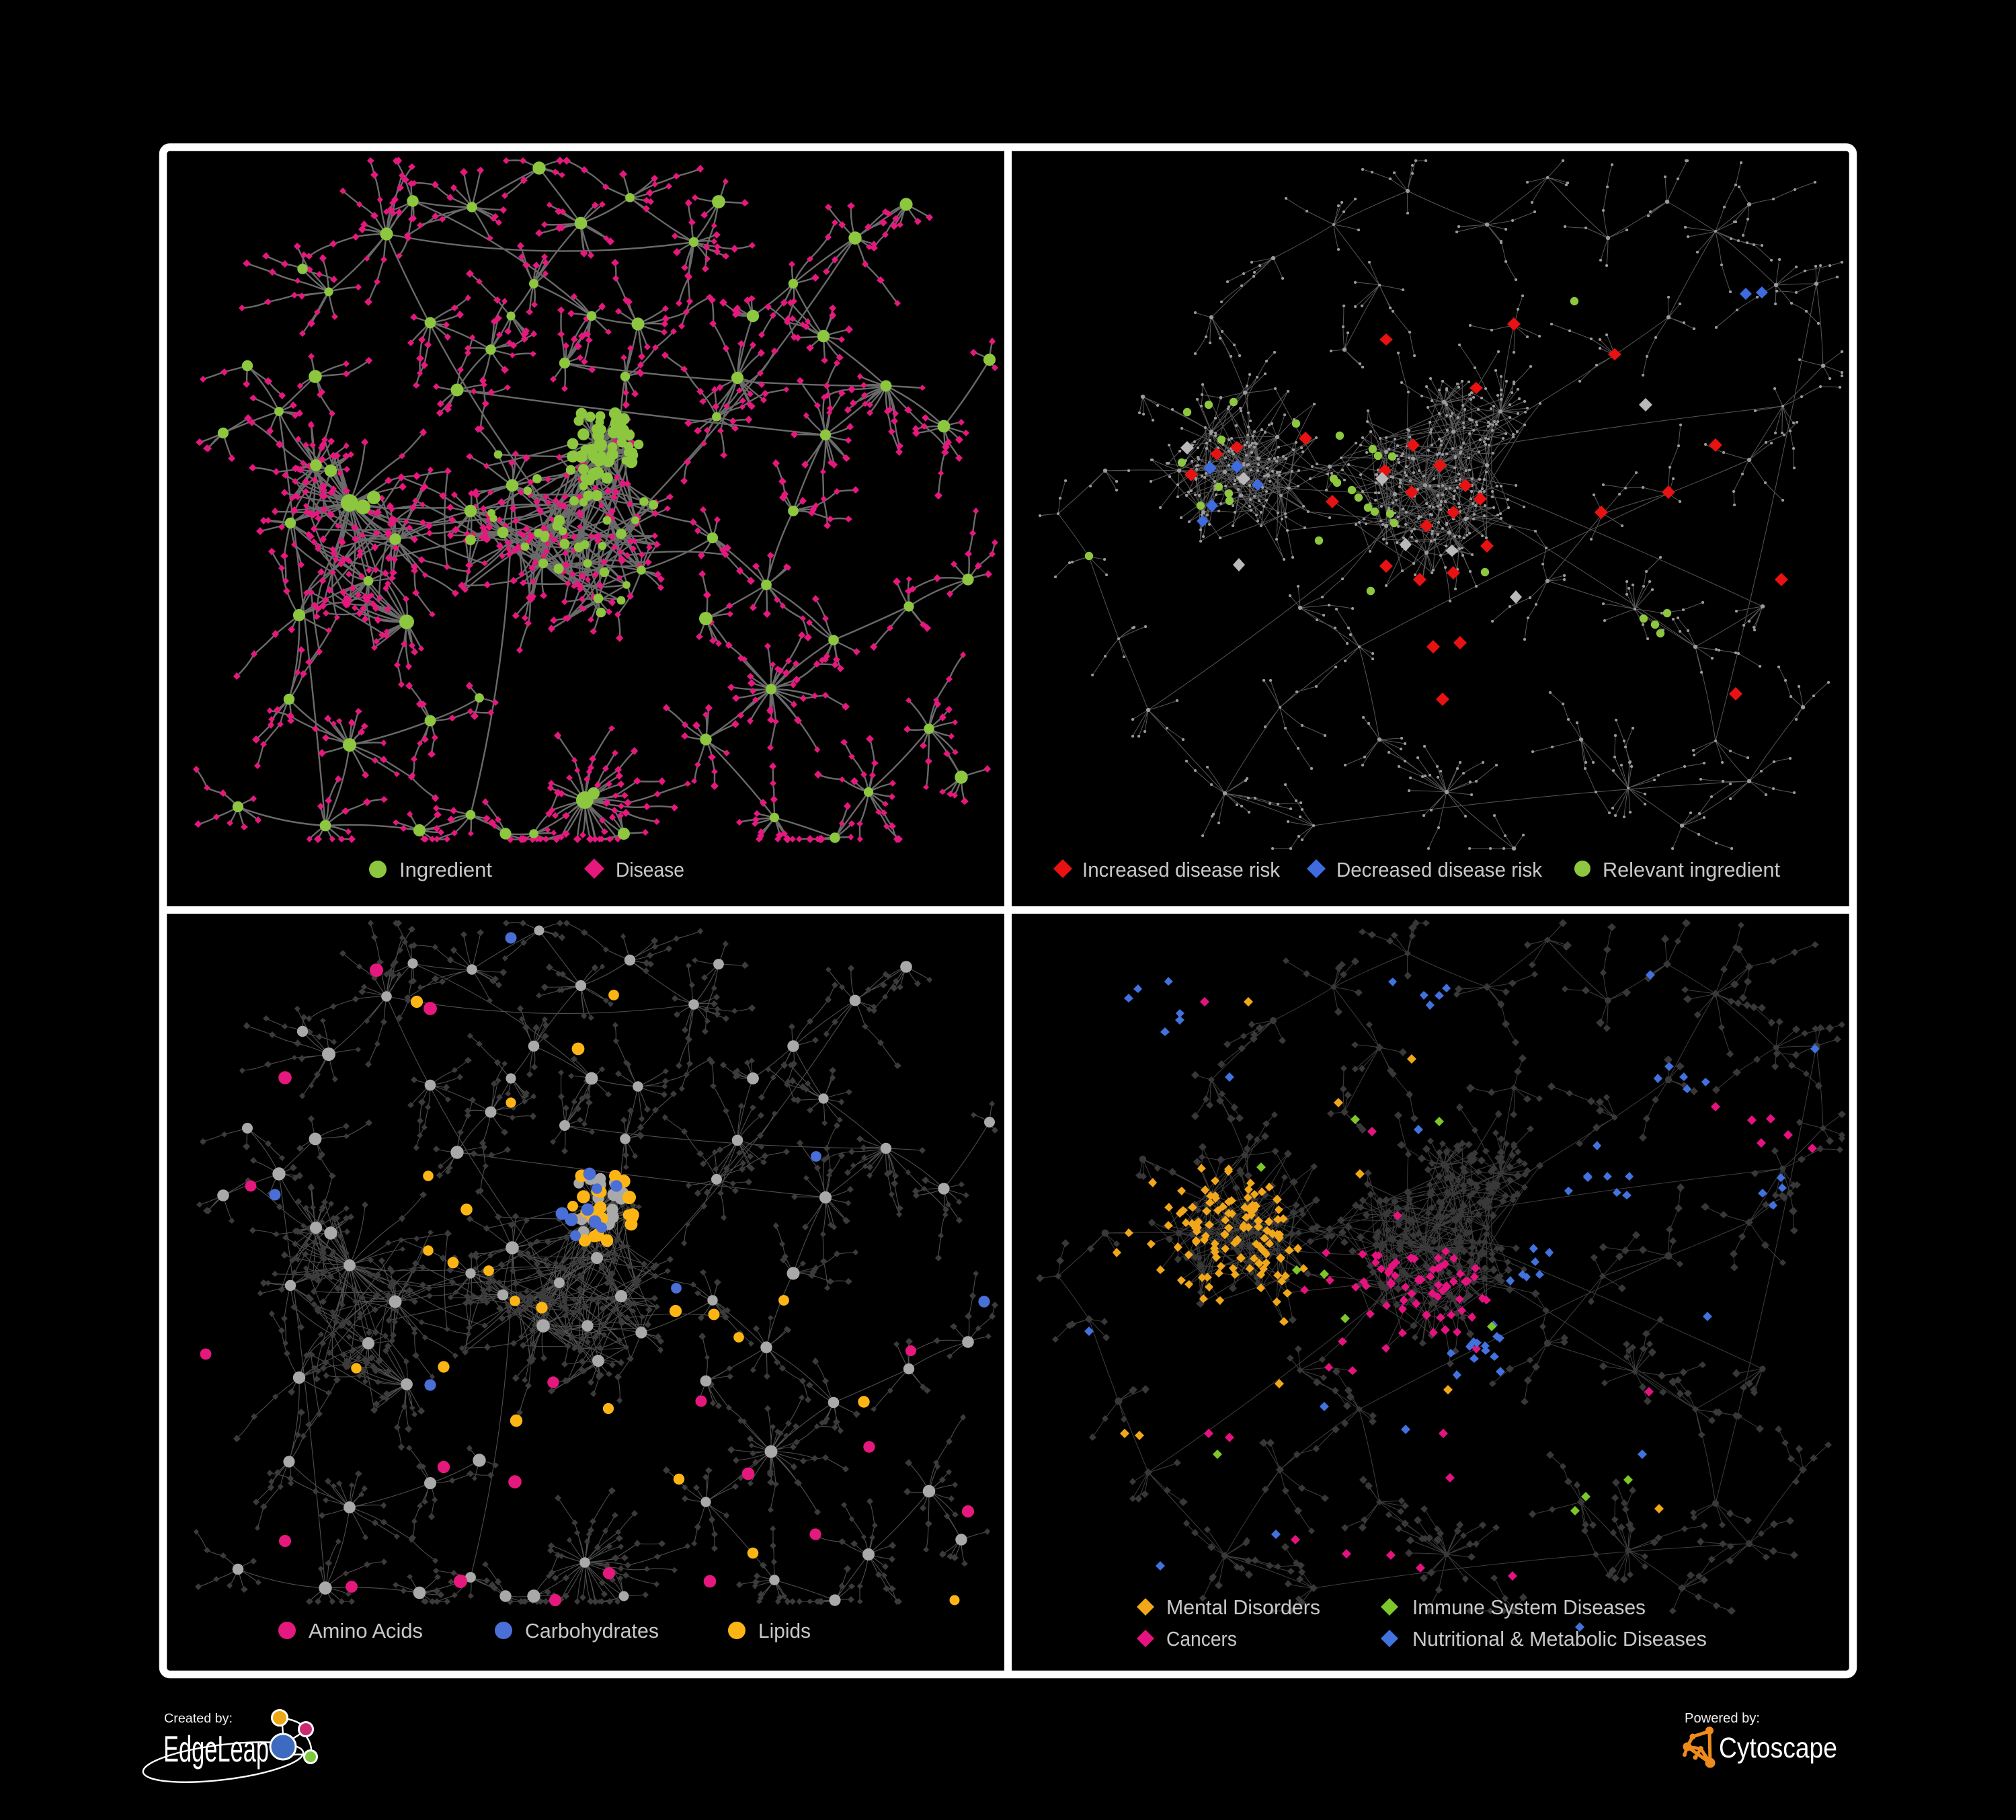 The width and height of the screenshot is (2016, 1820). What do you see at coordinates (366, 1631) in the screenshot?
I see `svg-text: Amino Acids` at bounding box center [366, 1631].